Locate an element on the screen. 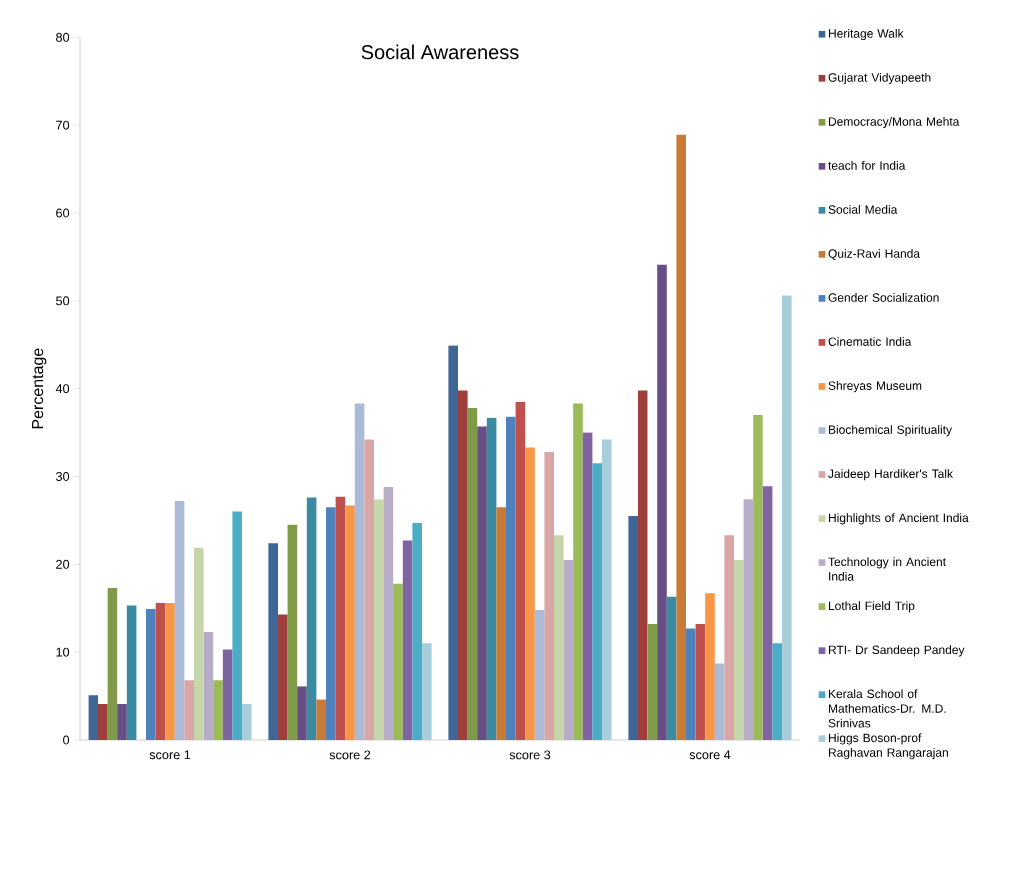 The width and height of the screenshot is (1011, 888). legend-label: Gujarat Vidyapeeth is located at coordinates (879, 78).